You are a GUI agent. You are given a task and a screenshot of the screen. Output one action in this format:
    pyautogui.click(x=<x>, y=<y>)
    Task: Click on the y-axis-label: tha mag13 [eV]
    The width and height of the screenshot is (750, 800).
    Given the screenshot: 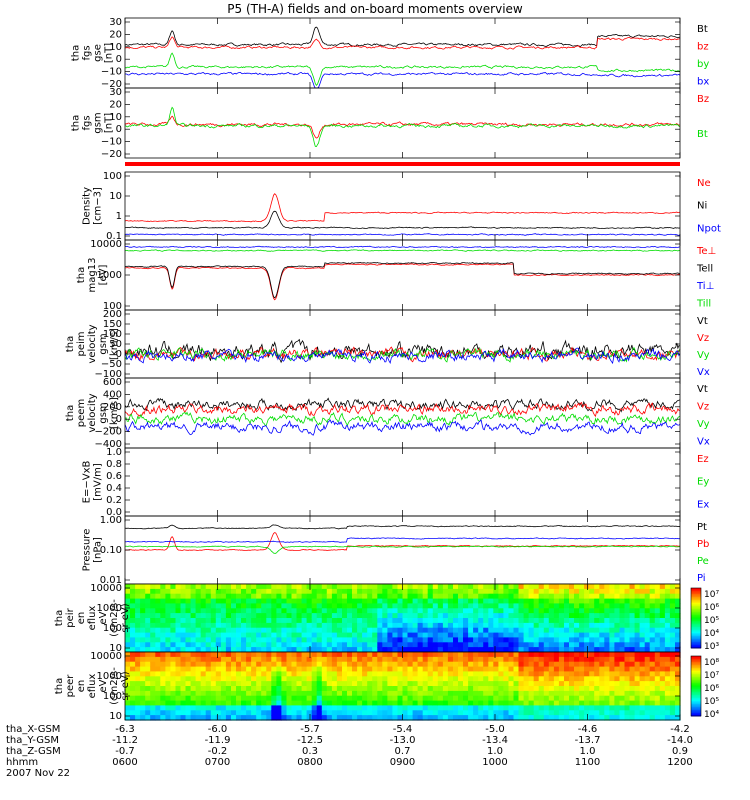 What is the action you would take?
    pyautogui.click(x=92, y=275)
    